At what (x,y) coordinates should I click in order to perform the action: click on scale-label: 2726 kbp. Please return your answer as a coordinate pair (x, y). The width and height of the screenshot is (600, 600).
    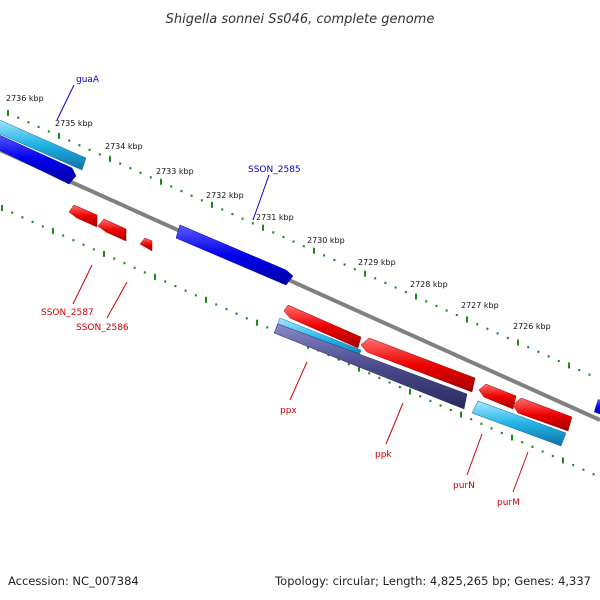
    Looking at the image, I should click on (532, 326).